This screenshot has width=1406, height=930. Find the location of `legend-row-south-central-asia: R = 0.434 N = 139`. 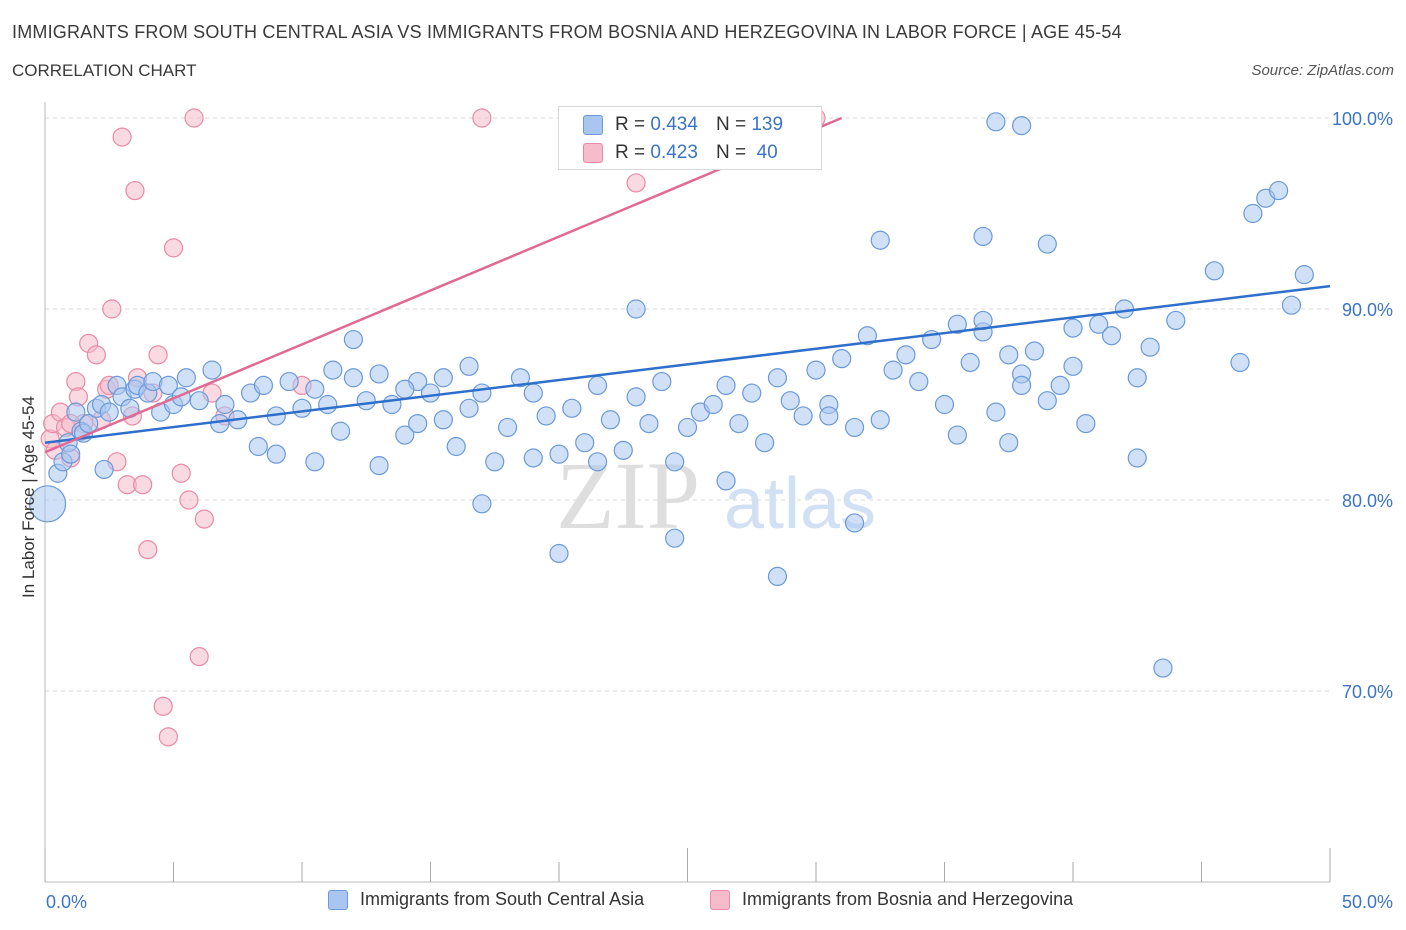

legend-row-south-central-asia: R = 0.434 N = 139 is located at coordinates (683, 125).